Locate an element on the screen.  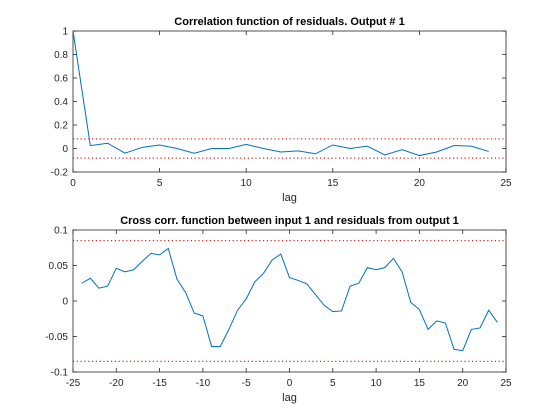
y-tick-label: -0.1 is located at coordinates (60, 373).